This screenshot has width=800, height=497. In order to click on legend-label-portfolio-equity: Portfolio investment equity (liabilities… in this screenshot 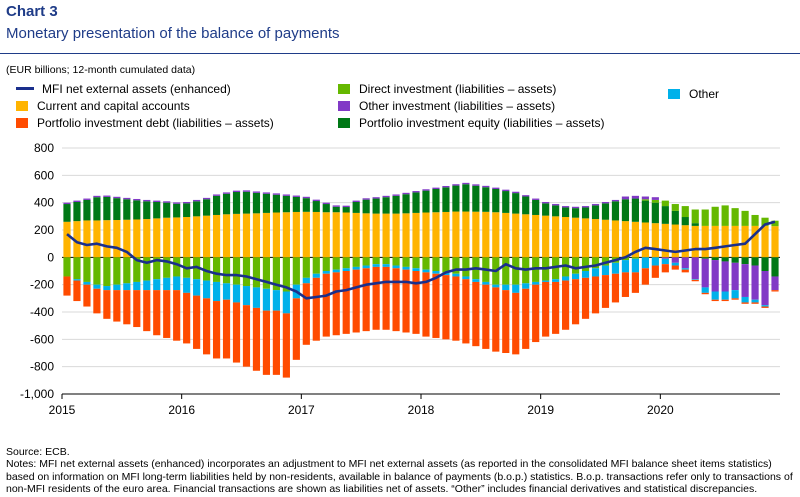, I will do `click(482, 123)`.